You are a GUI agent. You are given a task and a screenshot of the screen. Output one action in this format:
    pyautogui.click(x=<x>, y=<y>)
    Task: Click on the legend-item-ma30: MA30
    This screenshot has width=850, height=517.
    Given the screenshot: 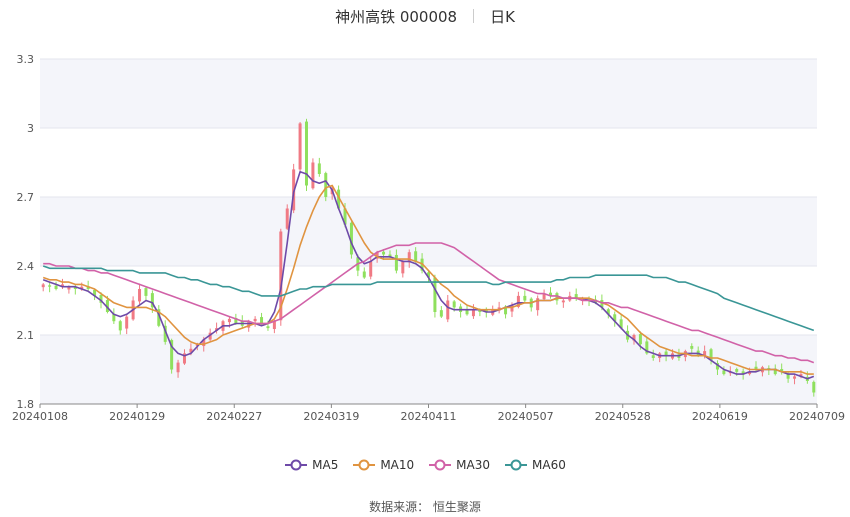 What is the action you would take?
    pyautogui.click(x=459, y=465)
    